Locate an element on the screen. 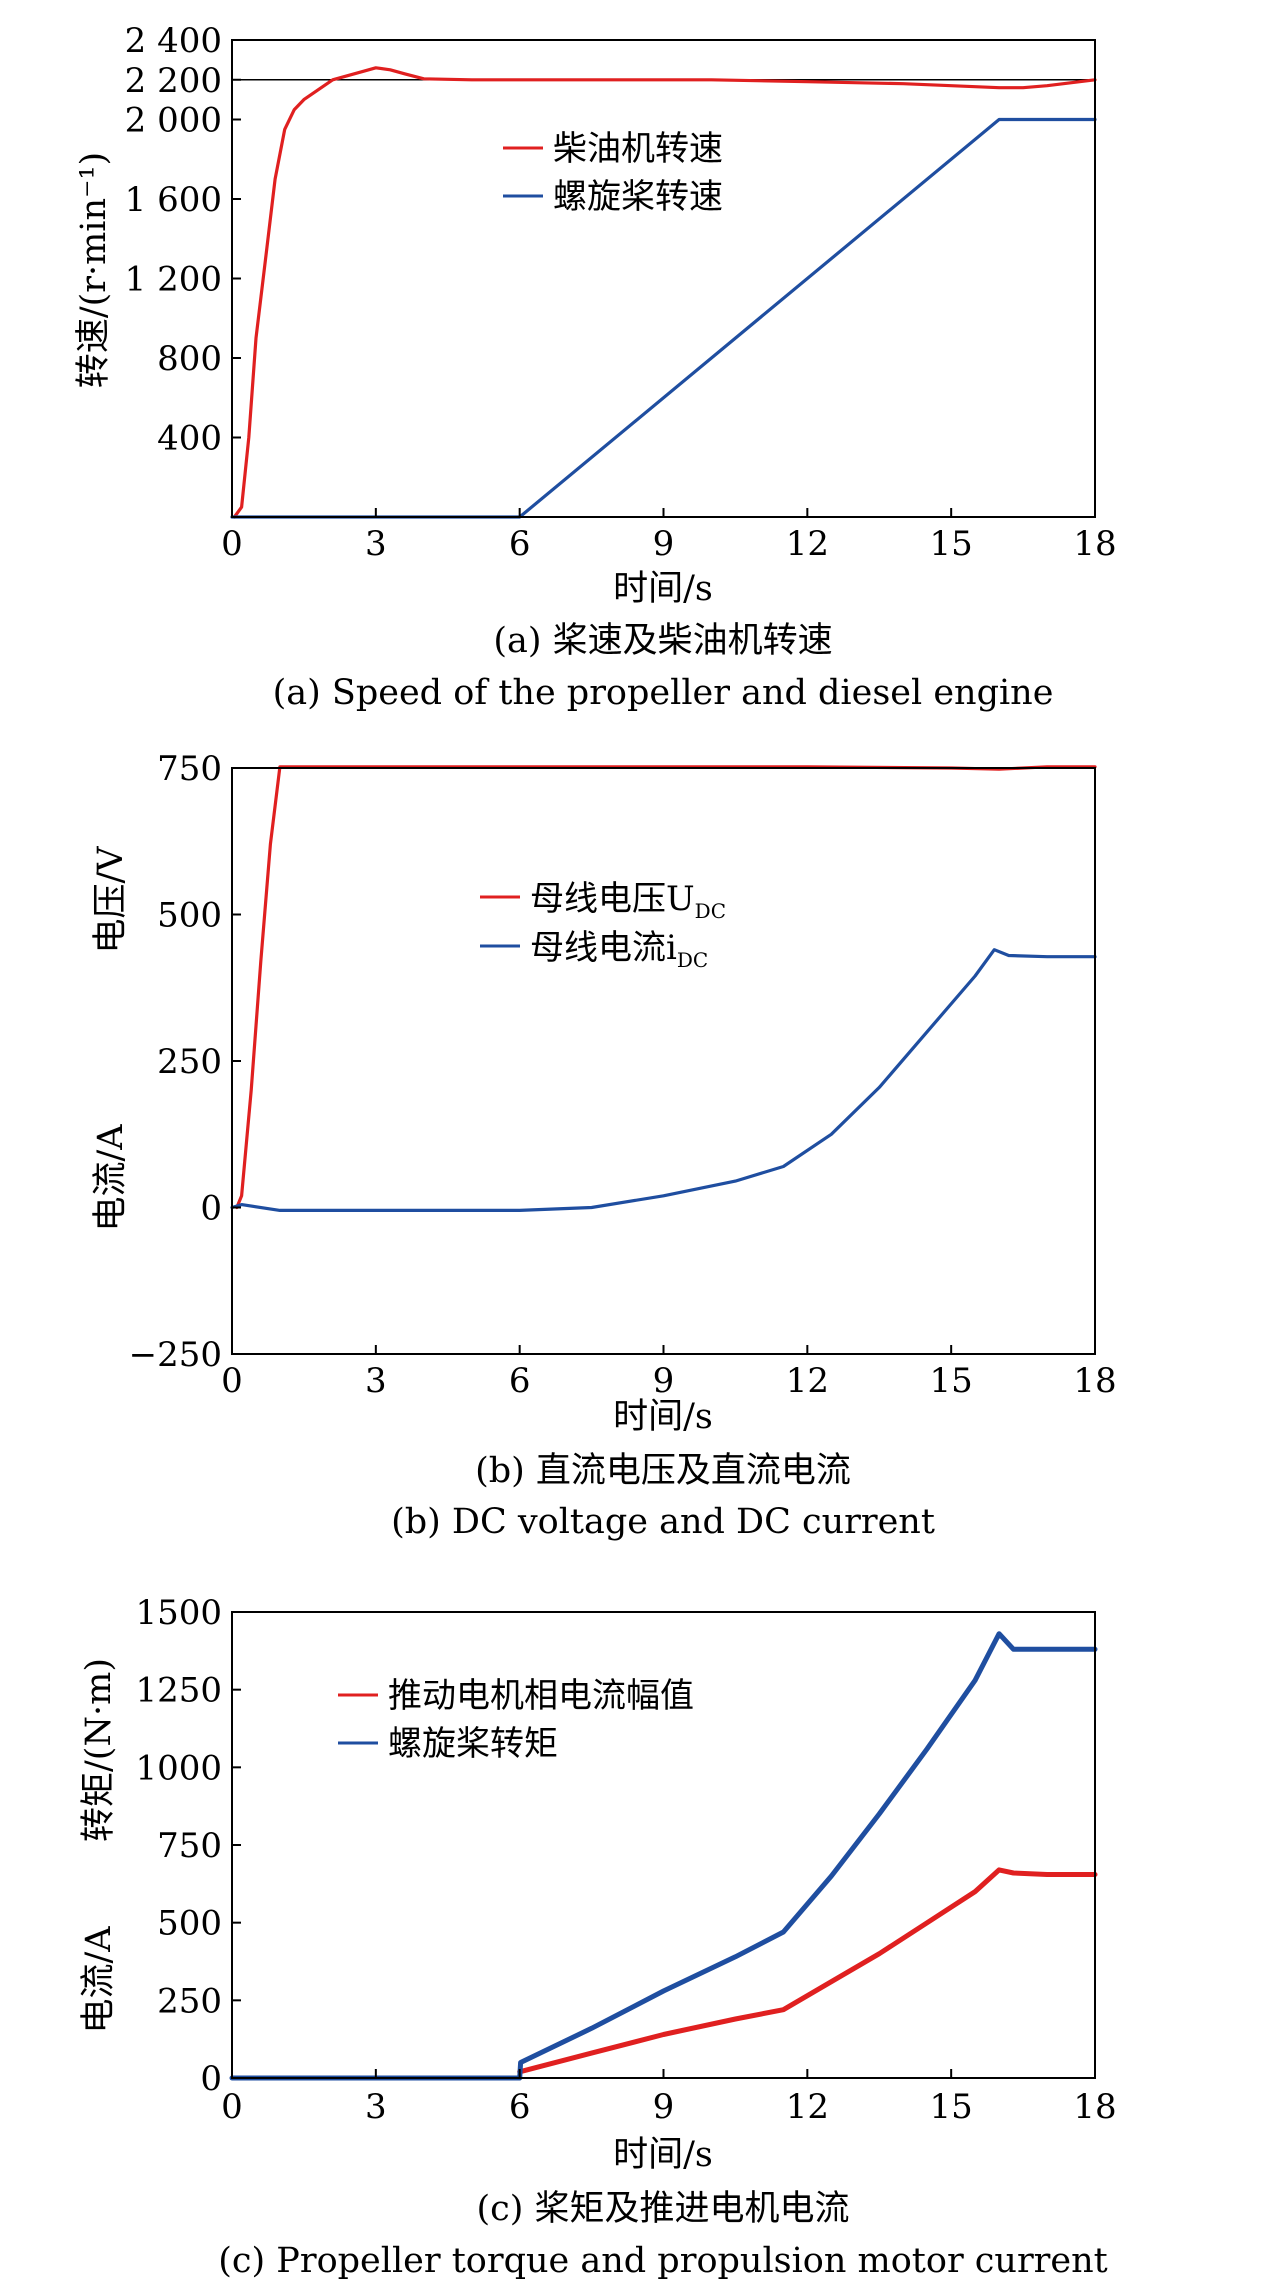  chart-c-xtick-label: 18 is located at coordinates (1094, 2107).